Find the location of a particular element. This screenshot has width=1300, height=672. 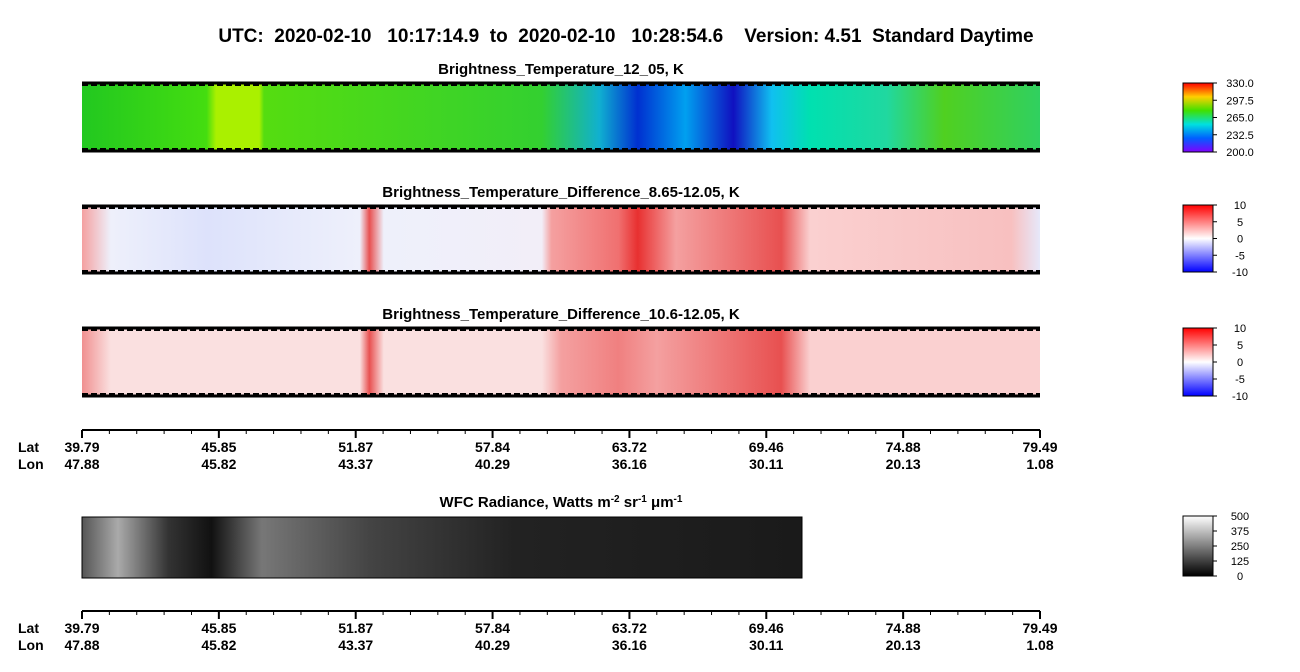

wfc-image is located at coordinates (442, 547).